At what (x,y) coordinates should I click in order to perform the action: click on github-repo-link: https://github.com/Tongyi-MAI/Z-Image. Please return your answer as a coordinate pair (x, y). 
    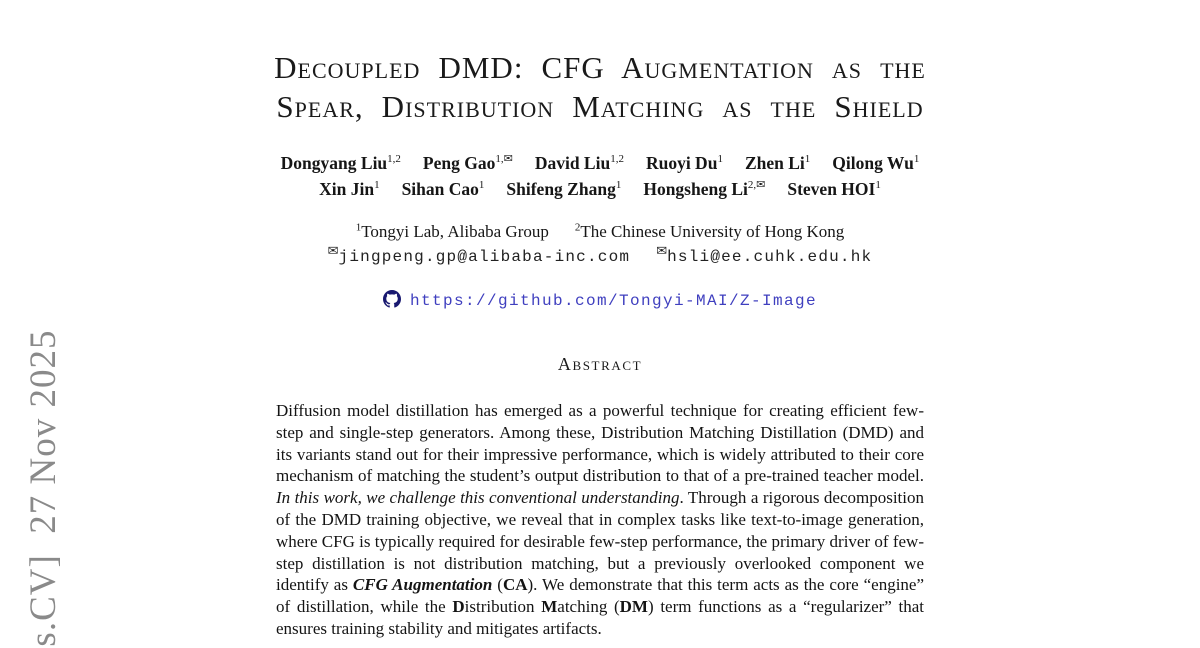
    Looking at the image, I should click on (613, 301).